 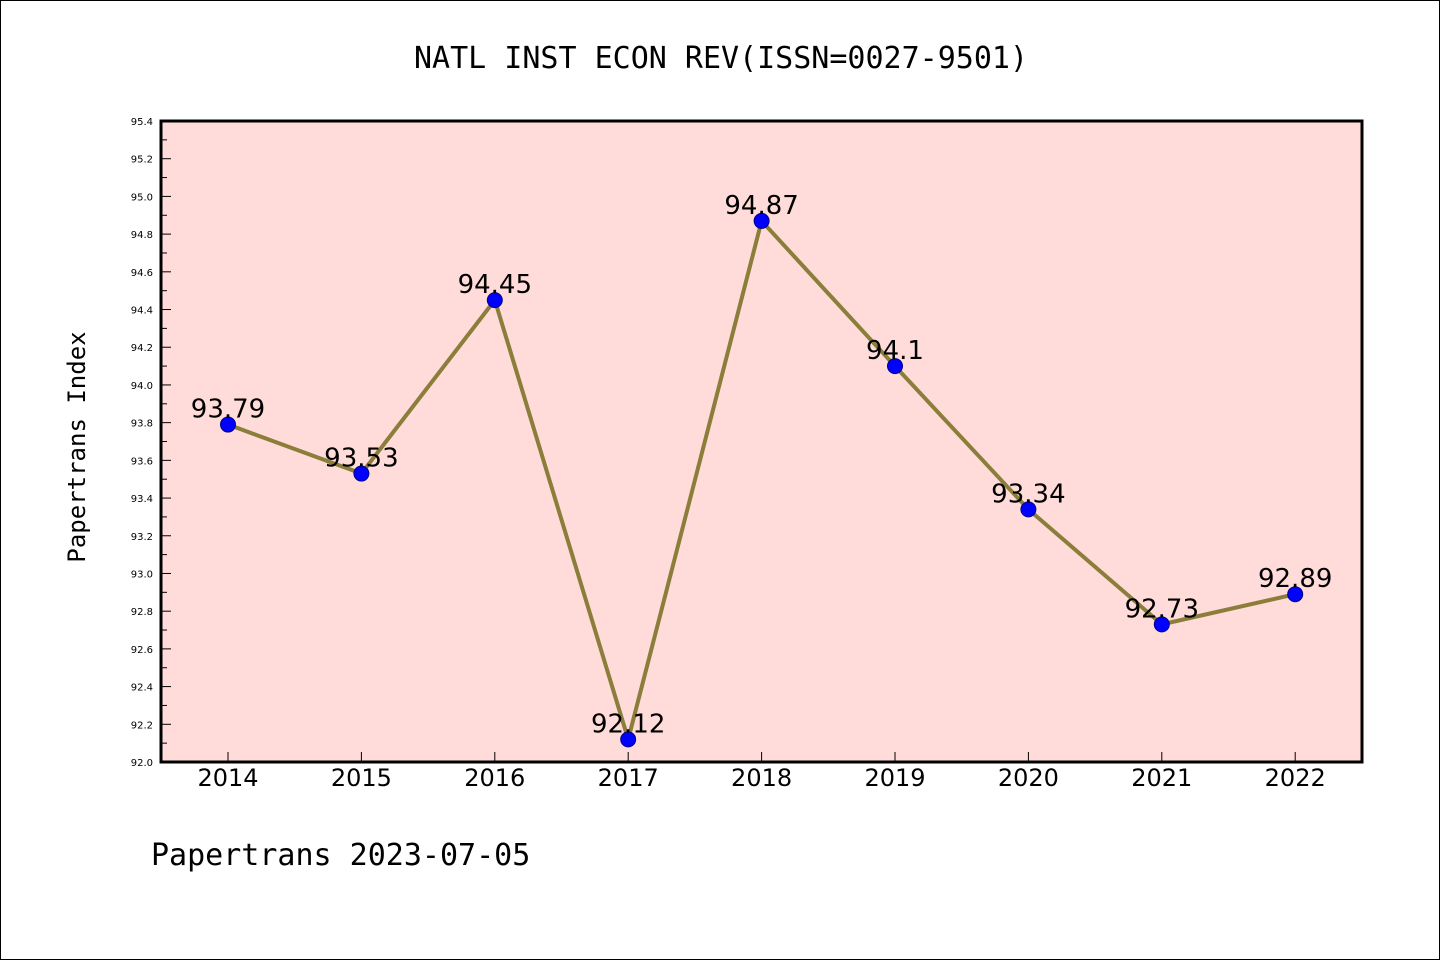 I want to click on x-tick-label: 2019, so click(x=894, y=778).